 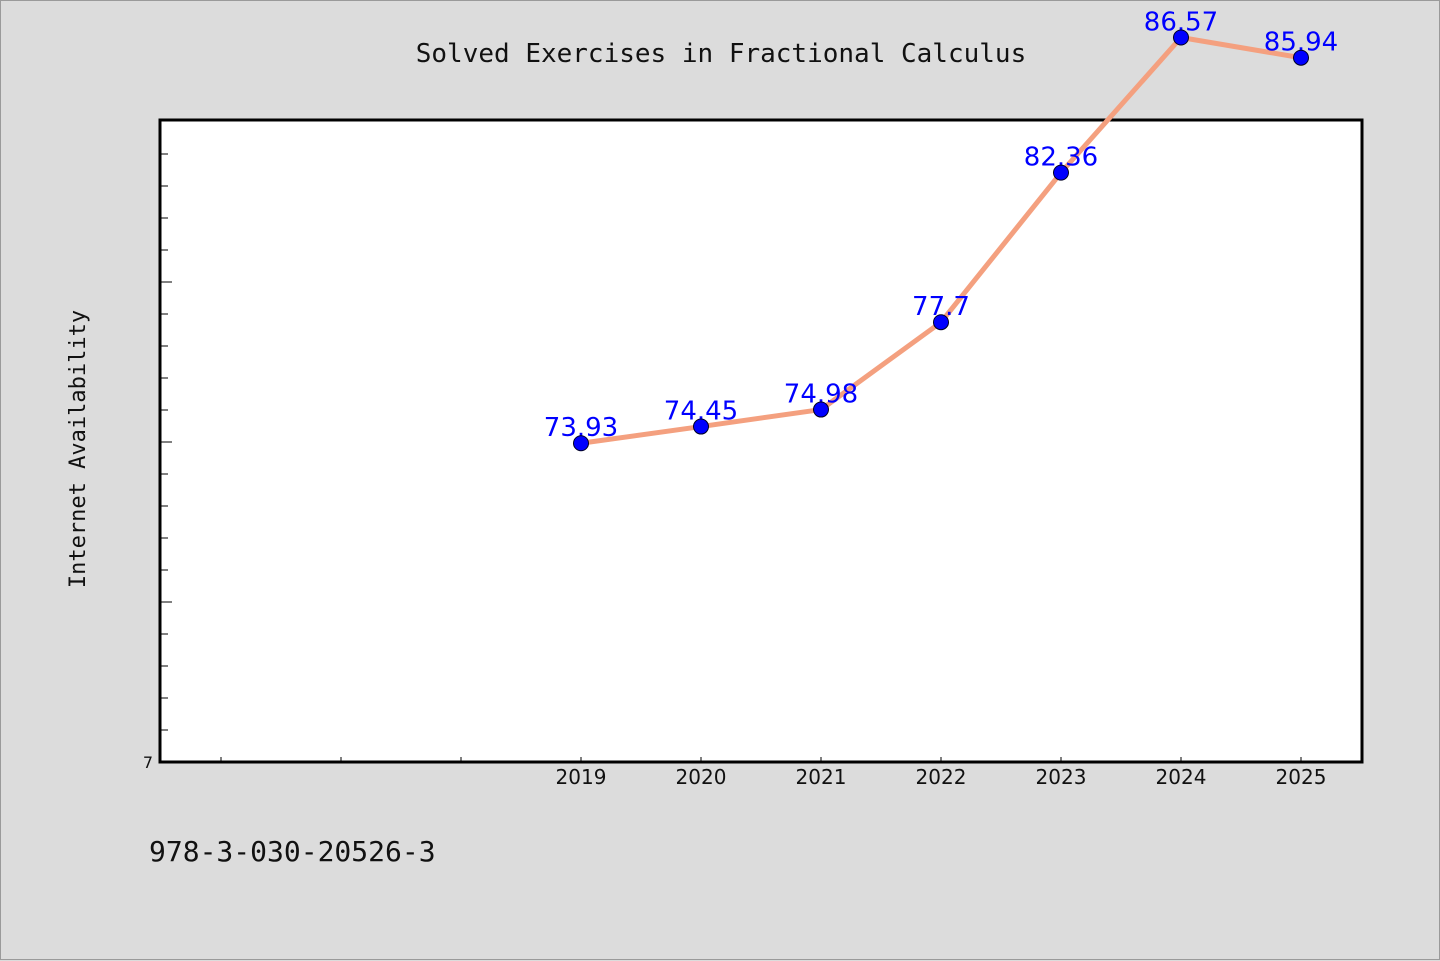 I want to click on y-axis-ticks: 7, so click(x=157, y=462).